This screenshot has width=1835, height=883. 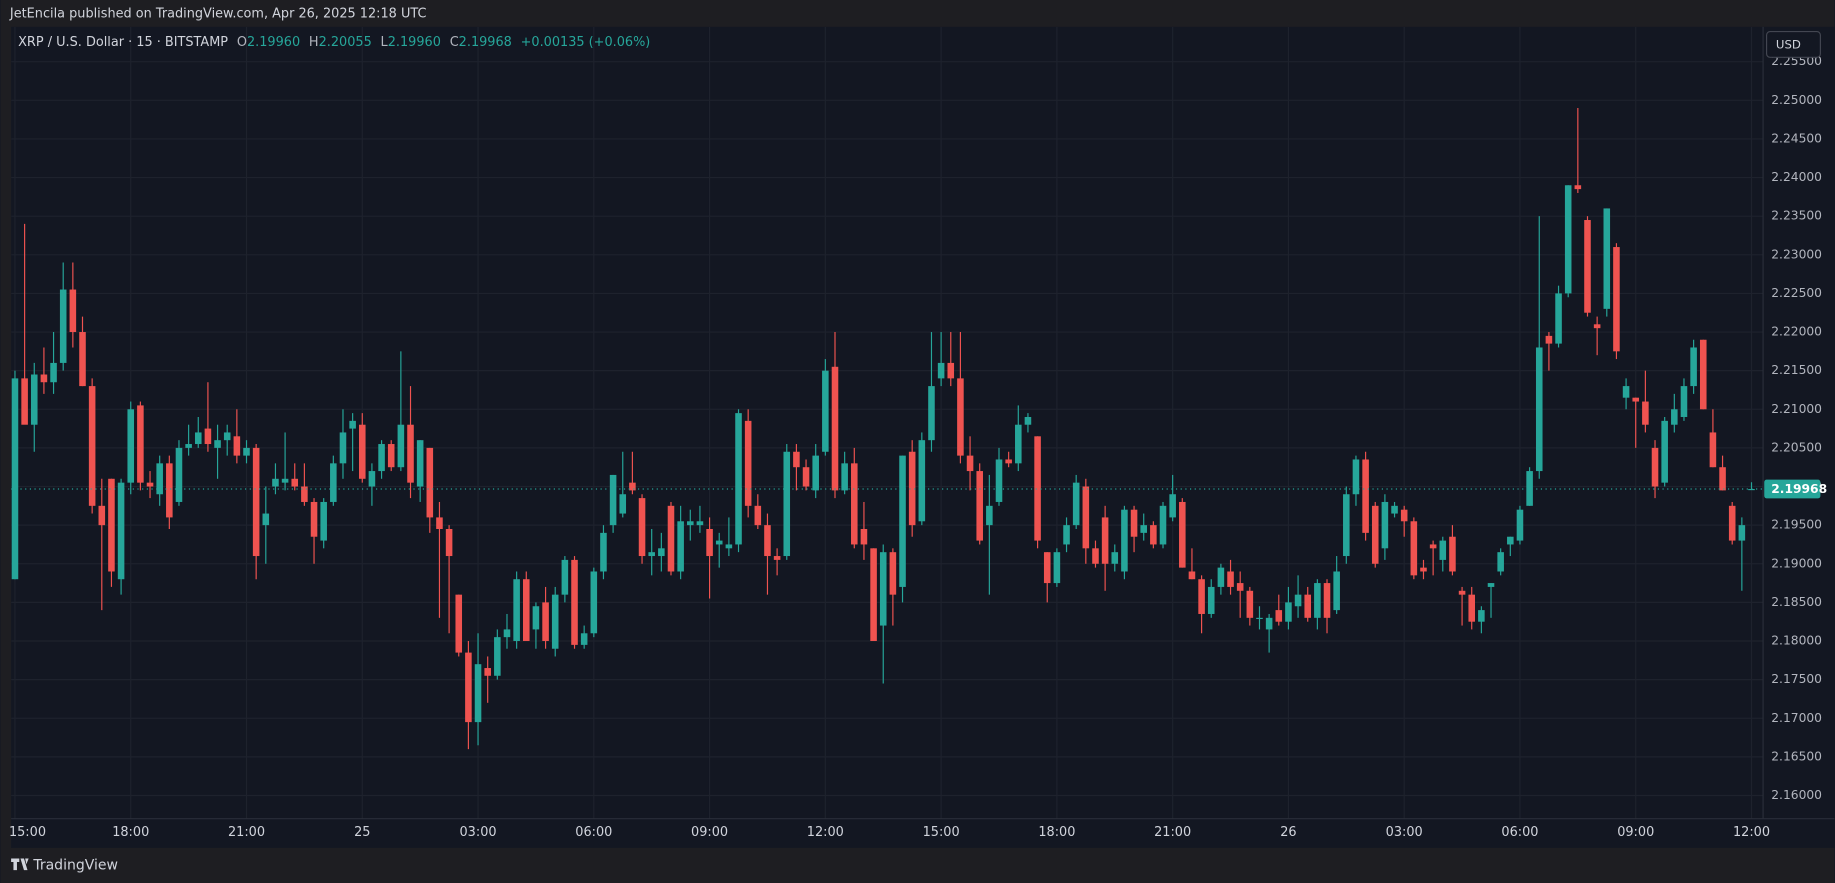 What do you see at coordinates (246, 832) in the screenshot?
I see `x-tick-label: 21:00` at bounding box center [246, 832].